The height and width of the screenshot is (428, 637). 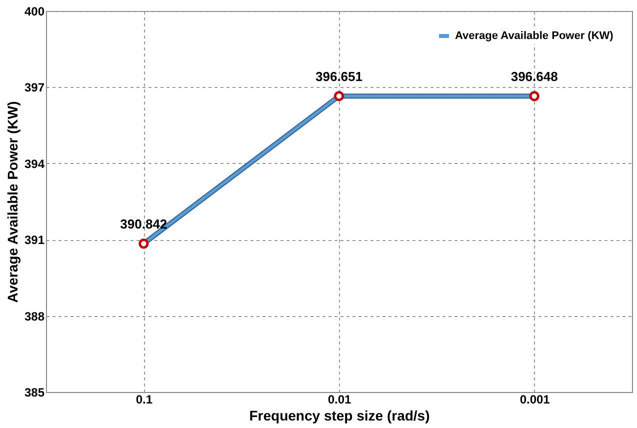 I want to click on x-tick-label: 0.001, so click(x=535, y=399).